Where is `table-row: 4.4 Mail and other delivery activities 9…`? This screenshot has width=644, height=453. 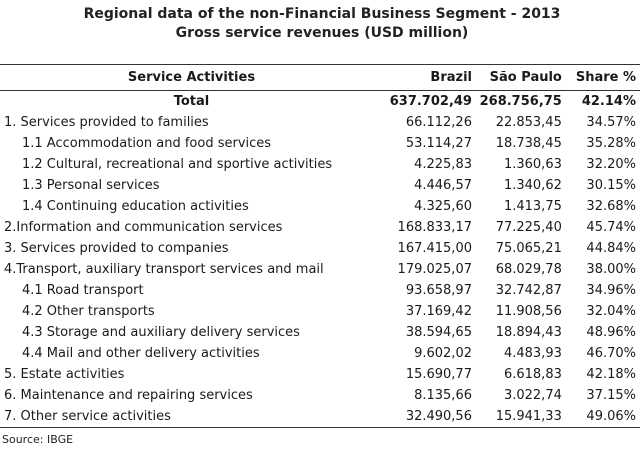
table-row: 4.4 Mail and other delivery activities 9… is located at coordinates (320, 353).